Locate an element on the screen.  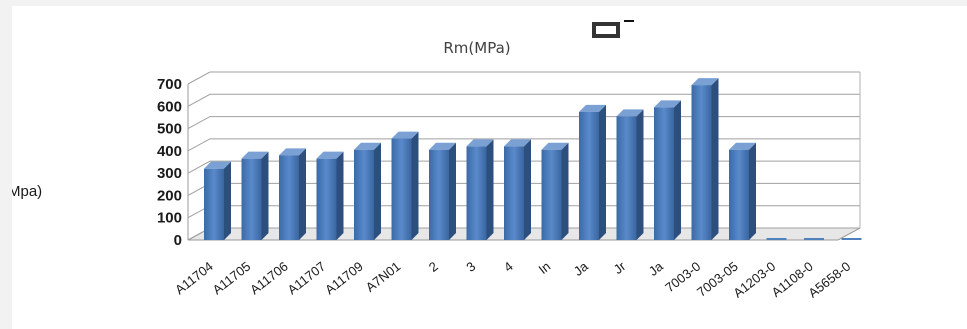
x-tick-label: A7N01 is located at coordinates (383, 277).